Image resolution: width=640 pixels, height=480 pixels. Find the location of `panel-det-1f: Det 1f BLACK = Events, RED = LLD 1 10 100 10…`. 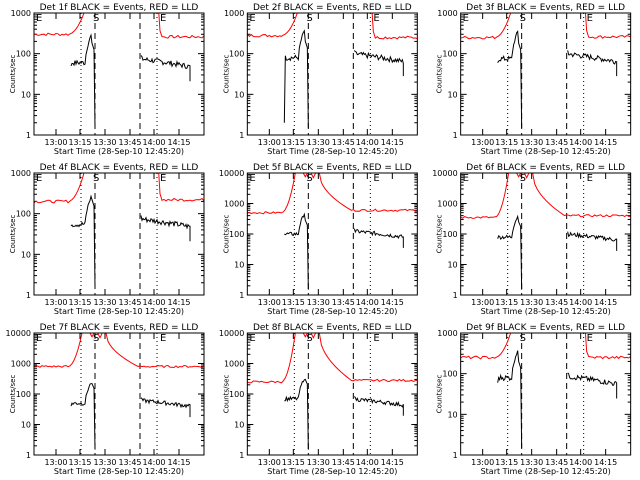

panel-det-1f: Det 1f BLACK = Events, RED = LLD 1 10 100 10… is located at coordinates (107, 79).